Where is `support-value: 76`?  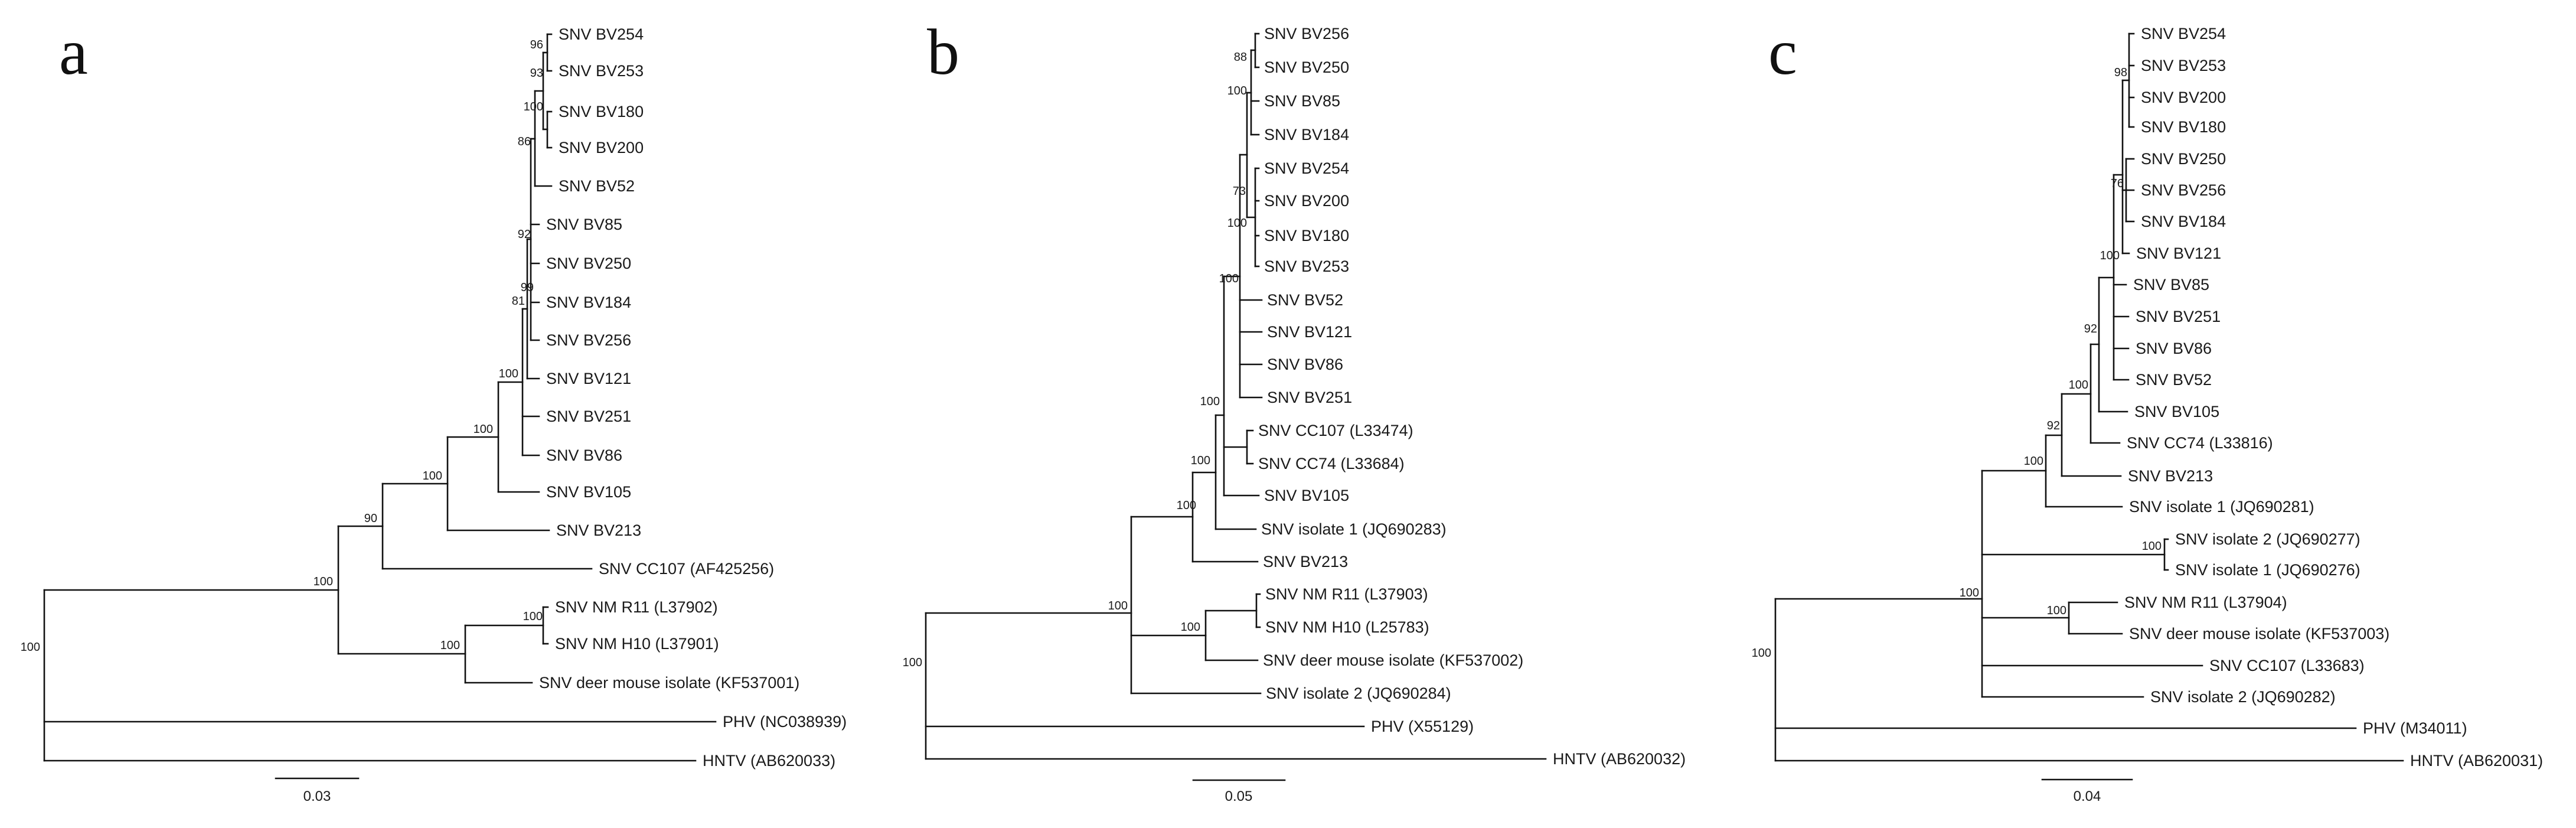 support-value: 76 is located at coordinates (2117, 183).